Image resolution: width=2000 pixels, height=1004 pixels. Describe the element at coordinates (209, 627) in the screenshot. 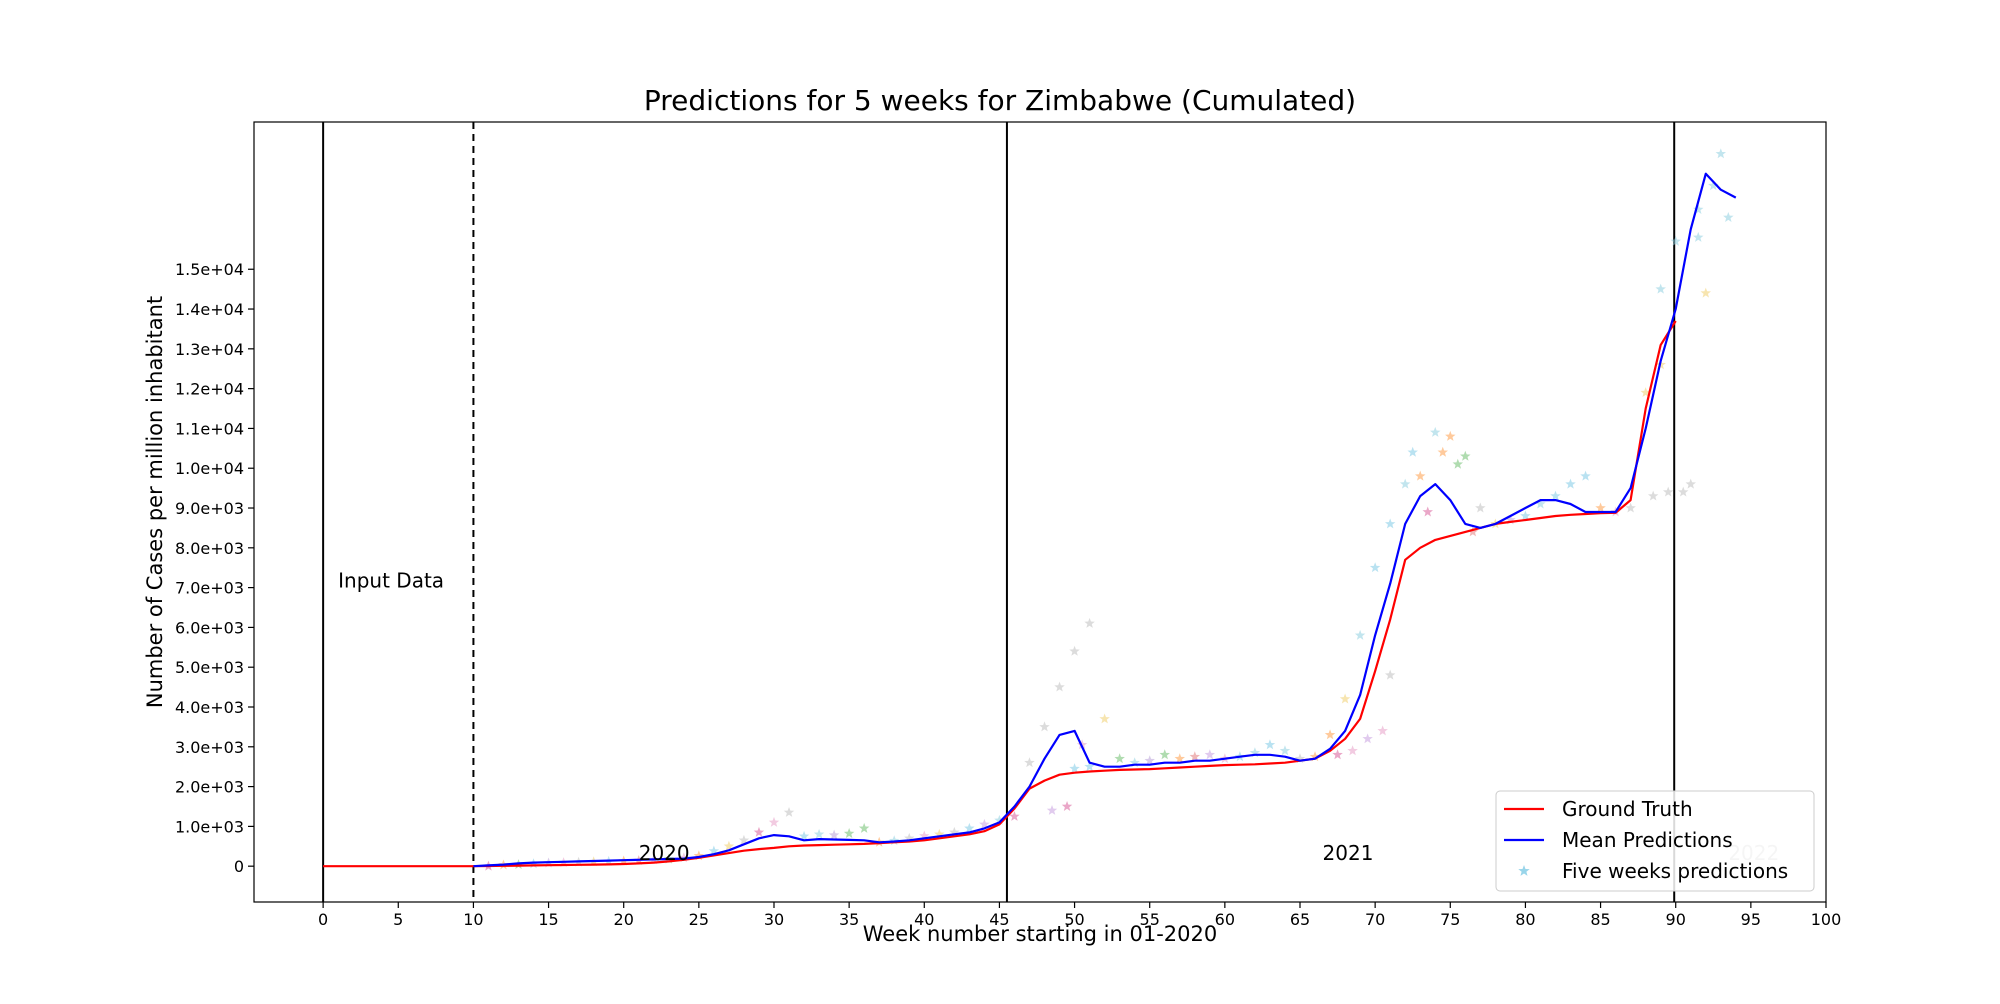

I see `y-tick-label-6: 6.0e+03` at that location.